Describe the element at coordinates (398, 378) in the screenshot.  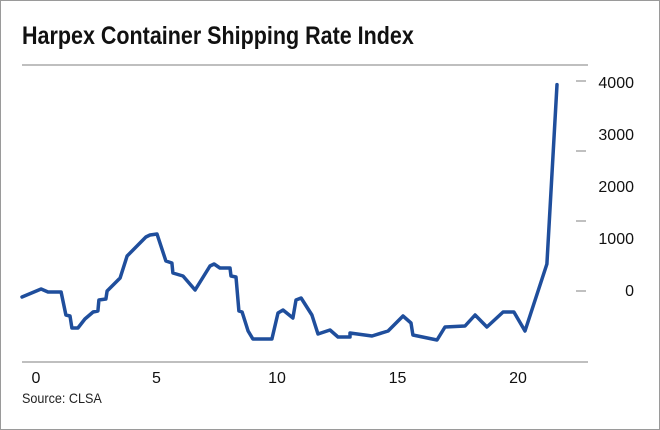
I see `x-tick-label: 15` at that location.